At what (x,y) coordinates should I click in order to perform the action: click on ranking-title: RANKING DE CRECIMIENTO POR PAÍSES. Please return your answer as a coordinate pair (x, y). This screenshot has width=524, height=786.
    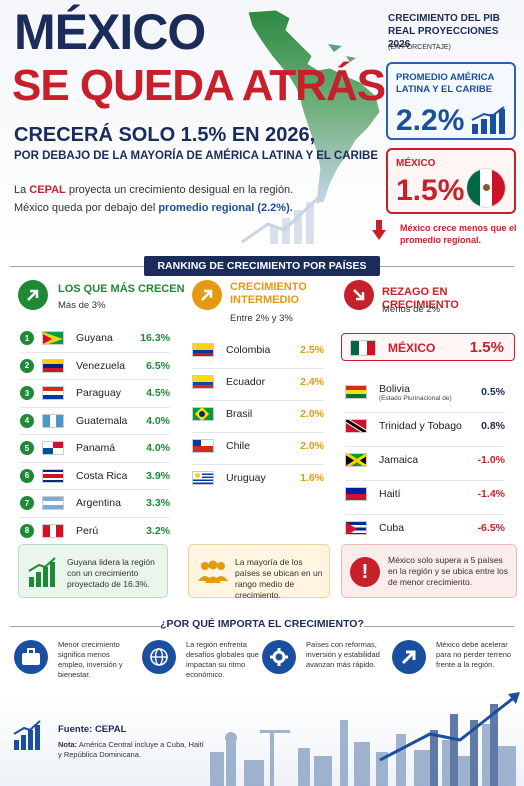
    Looking at the image, I should click on (262, 266).